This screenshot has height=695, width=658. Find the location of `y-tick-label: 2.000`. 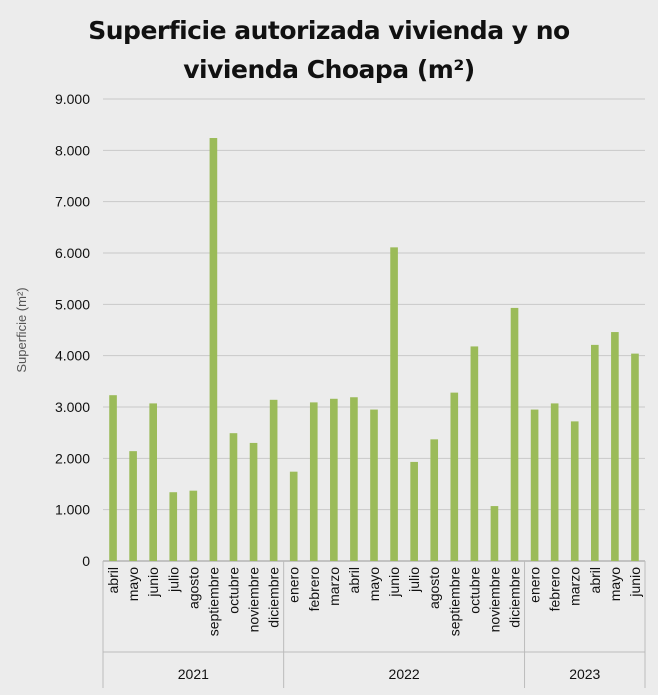

y-tick-label: 2.000 is located at coordinates (72, 458).